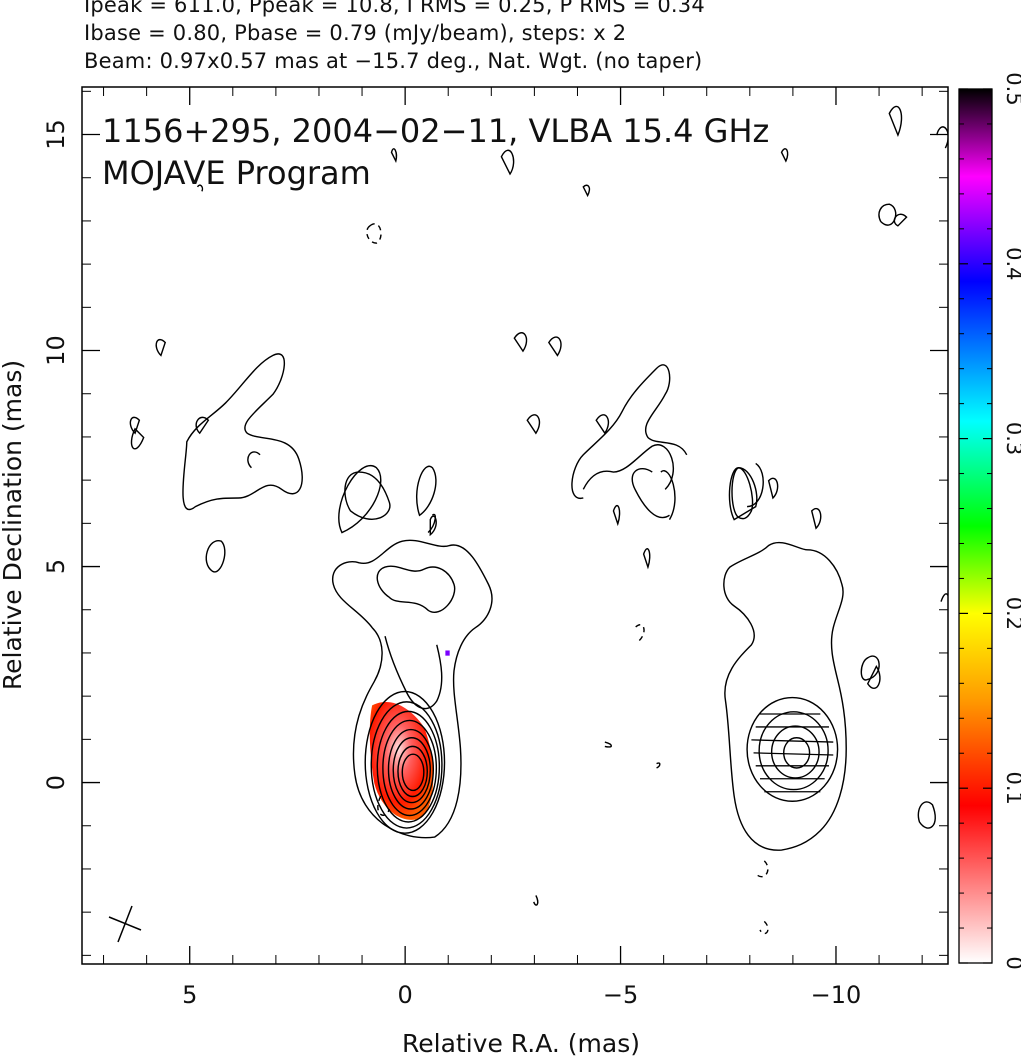 This screenshot has height=1060, width=1021. What do you see at coordinates (521, 1043) in the screenshot?
I see `x-axis-label: Relative R.A. (mas)` at bounding box center [521, 1043].